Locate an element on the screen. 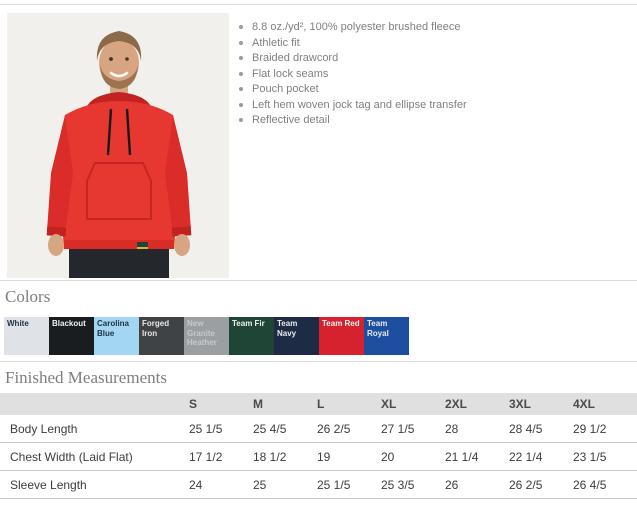 This screenshot has width=637, height=505. measurement-value: 28 is located at coordinates (477, 429).